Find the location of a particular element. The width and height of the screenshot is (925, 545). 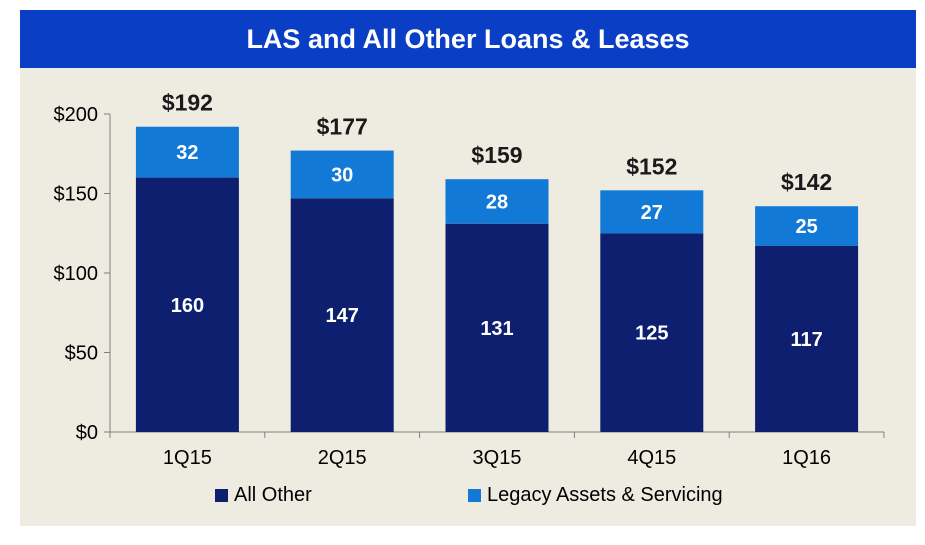

legend-label-all-other: All Other is located at coordinates (273, 495).